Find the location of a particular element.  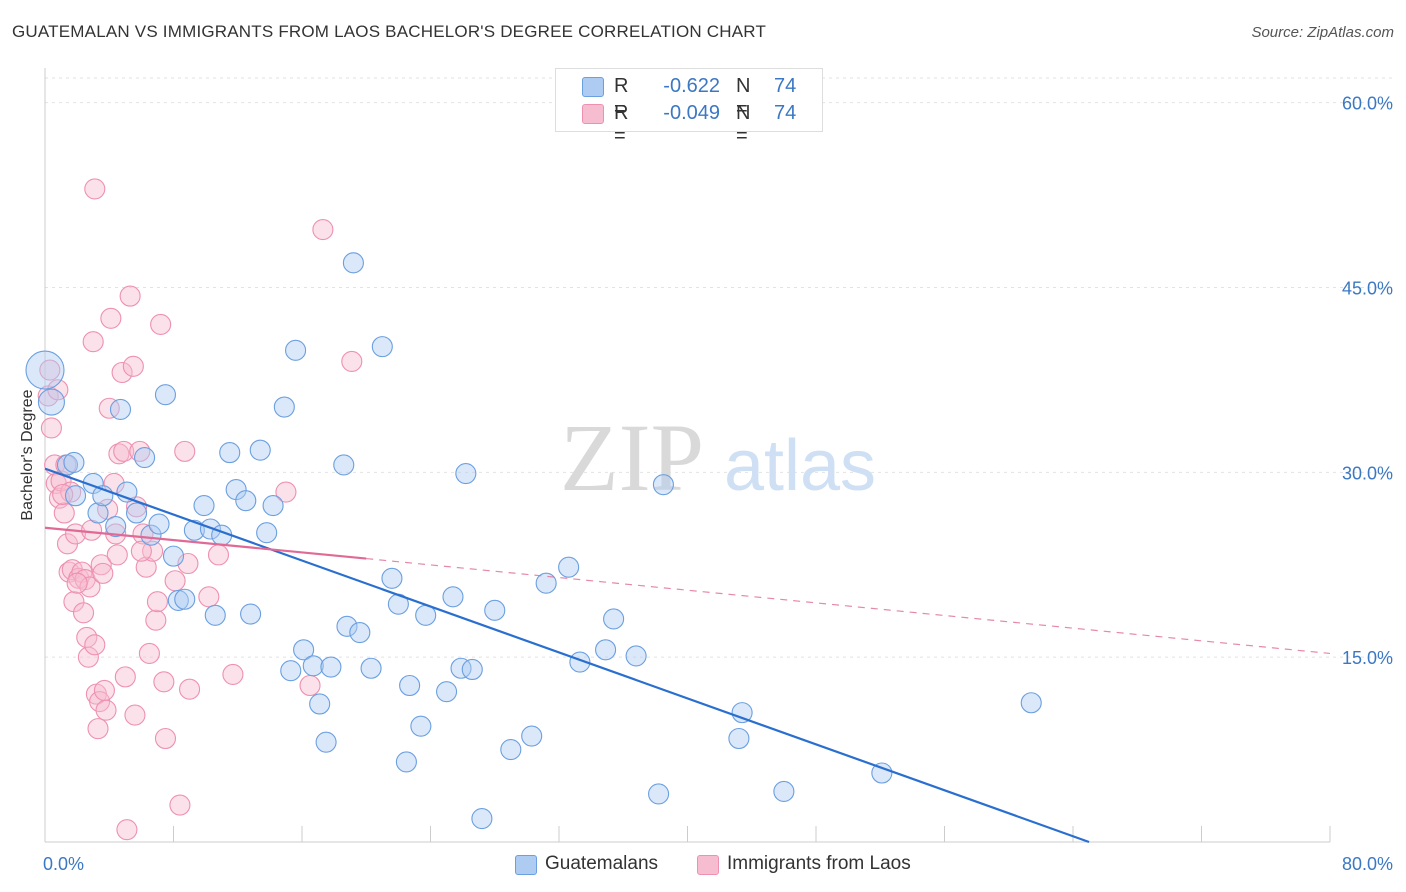

legend-label-laos: Immigrants from Laos is located at coordinates (819, 863).